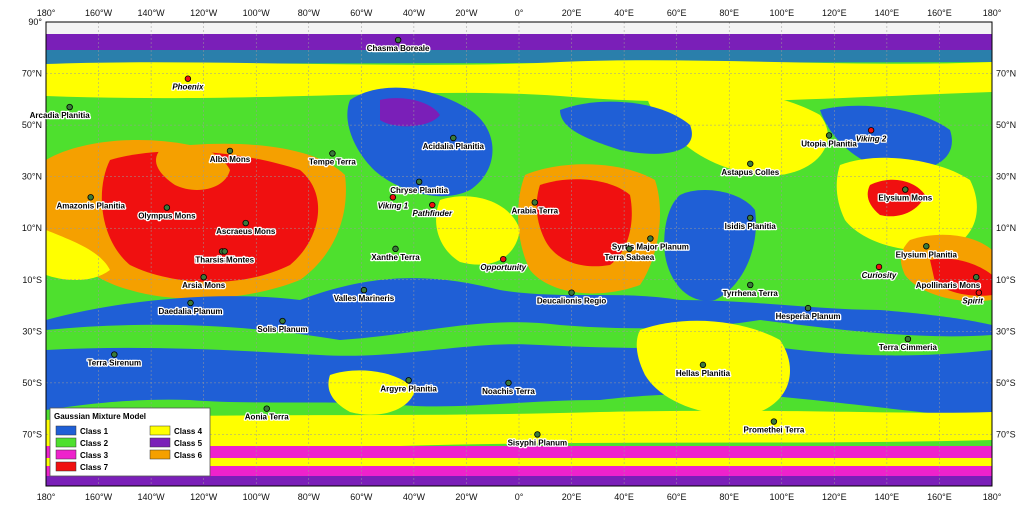 The image size is (1024, 520). Describe the element at coordinates (32, 228) in the screenshot. I see `lat-tick-left: 10°N` at that location.